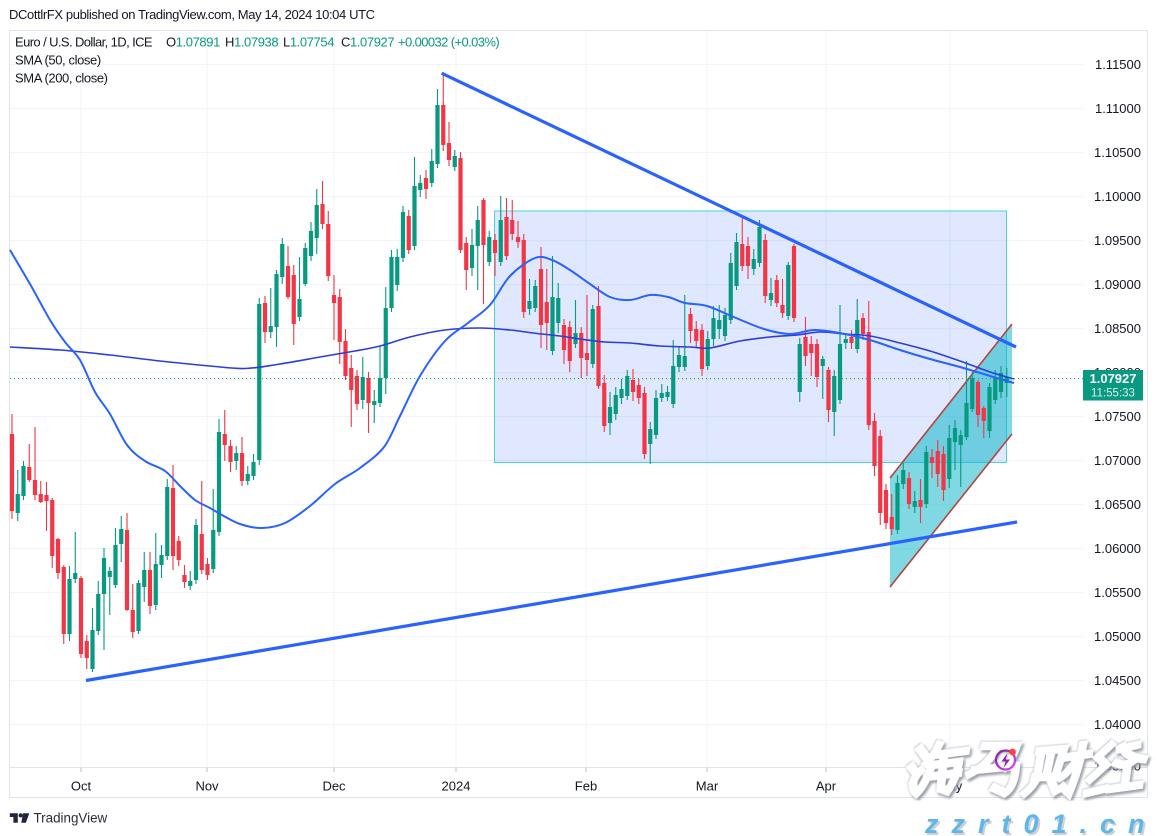 This screenshot has height=836, width=1157. I want to click on svg-text: 1.06000, so click(1117, 548).